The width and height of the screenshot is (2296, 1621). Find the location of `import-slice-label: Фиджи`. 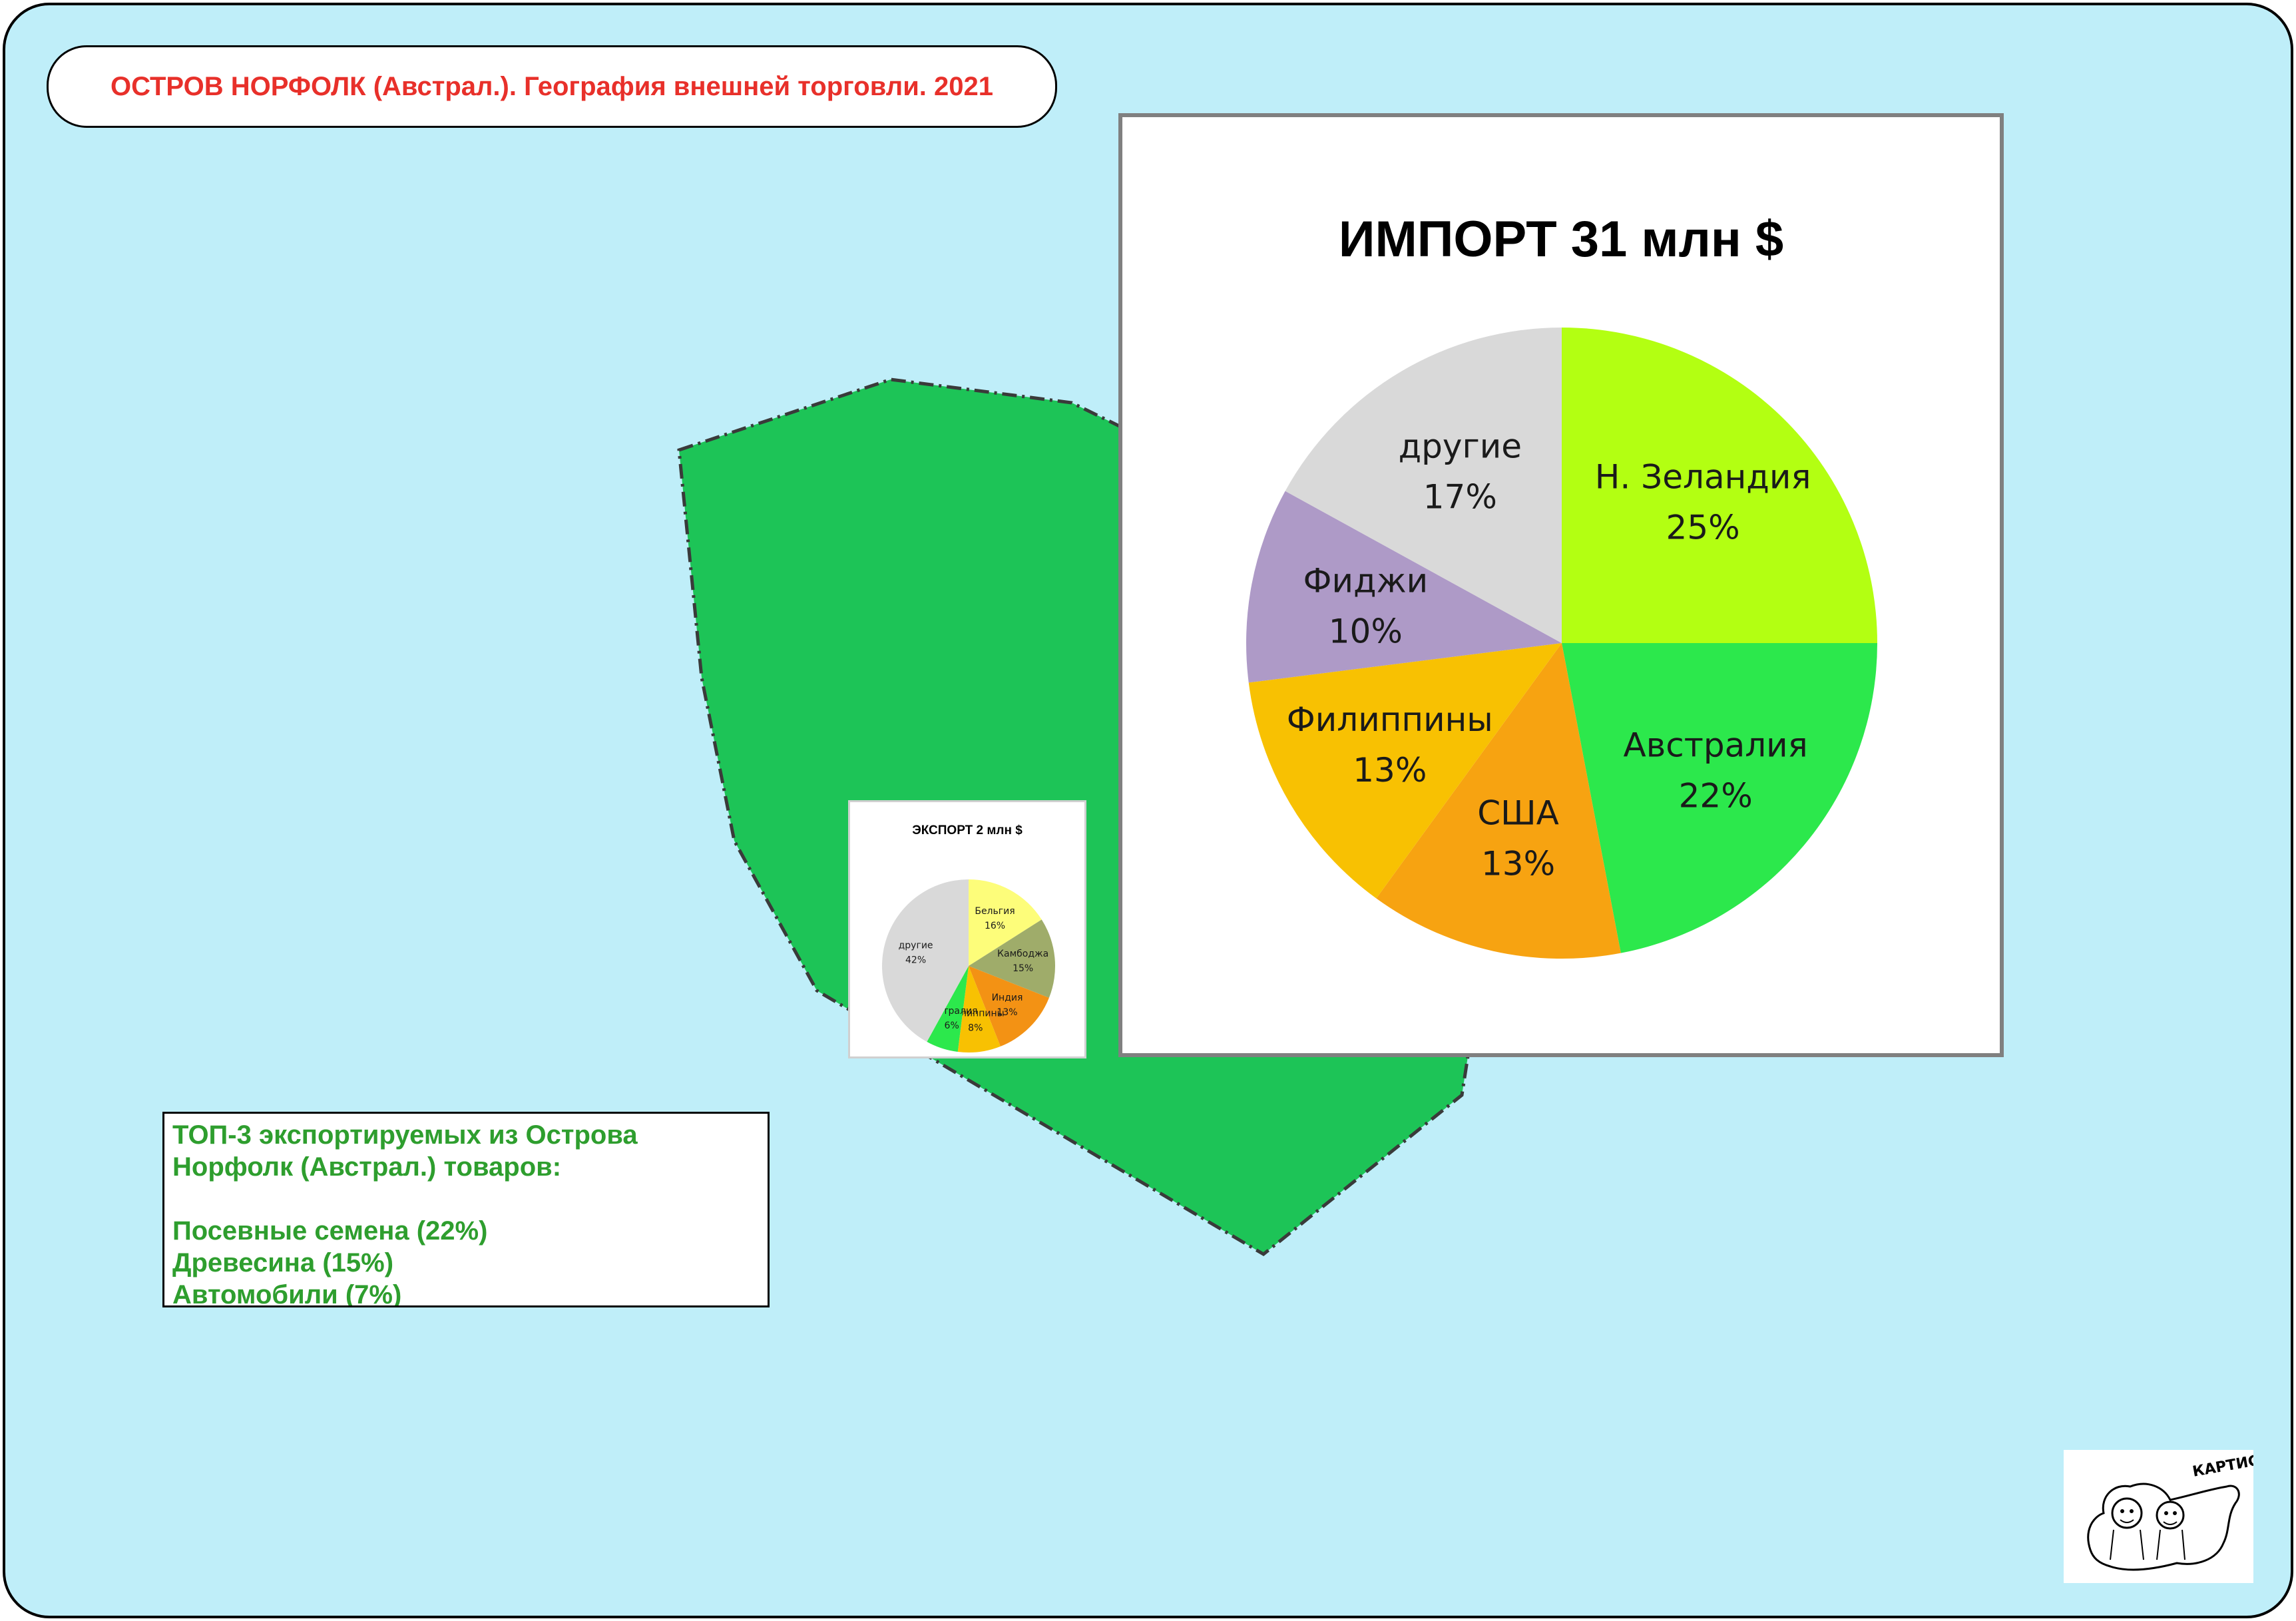

import-slice-label: Фиджи is located at coordinates (1365, 580).